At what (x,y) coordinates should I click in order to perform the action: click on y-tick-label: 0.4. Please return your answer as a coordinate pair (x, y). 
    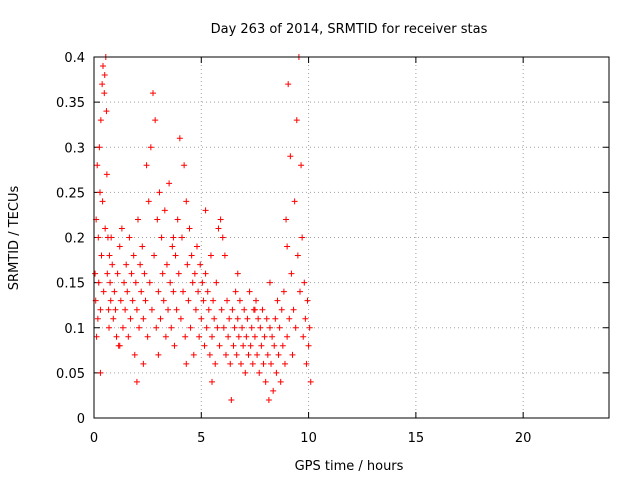
    Looking at the image, I should click on (74, 58).